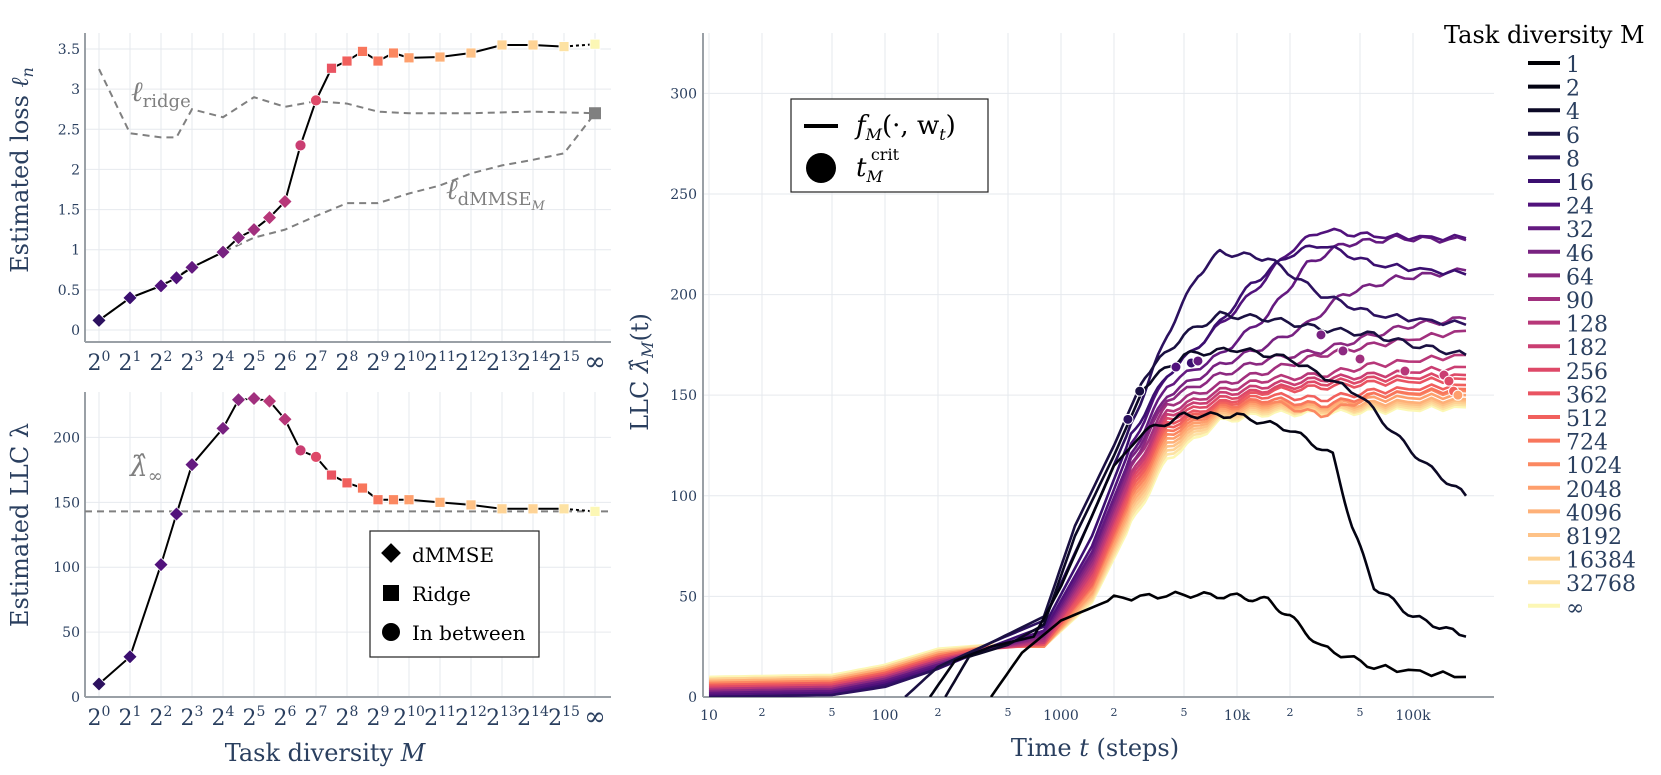 Image resolution: width=1661 pixels, height=775 pixels. I want to click on loss-panel-grid, so click(348, 187).